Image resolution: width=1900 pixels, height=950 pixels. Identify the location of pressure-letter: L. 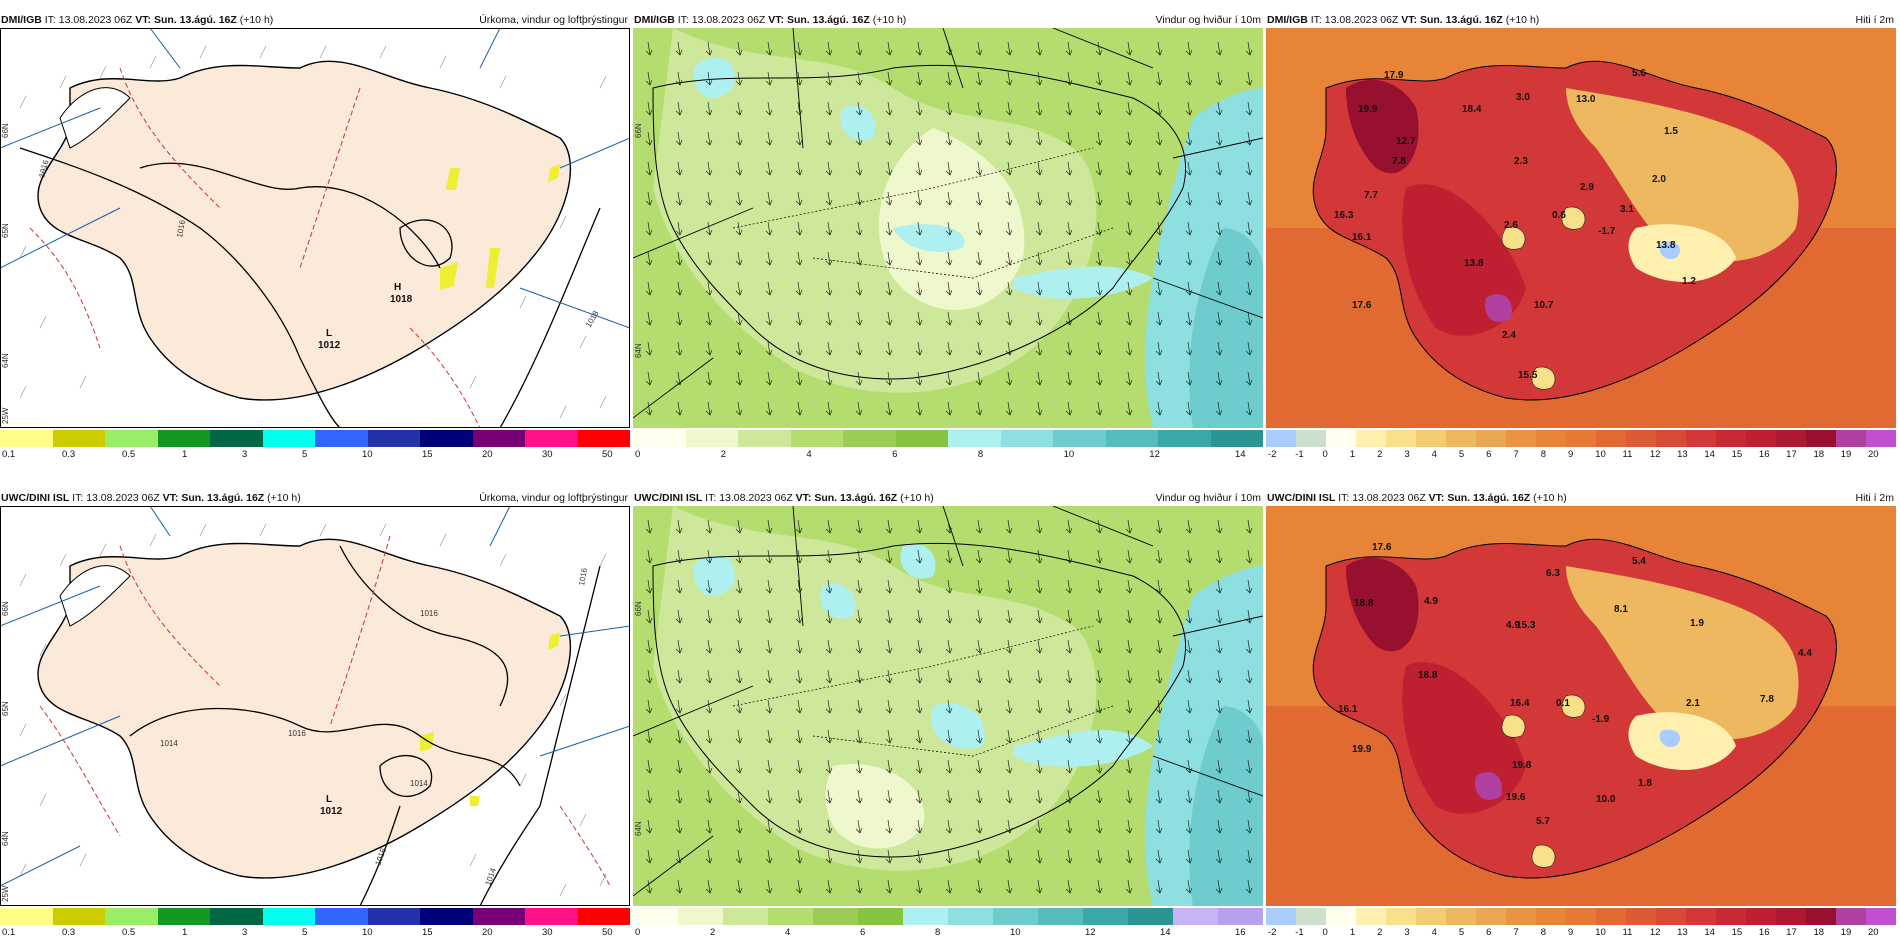
(329, 333).